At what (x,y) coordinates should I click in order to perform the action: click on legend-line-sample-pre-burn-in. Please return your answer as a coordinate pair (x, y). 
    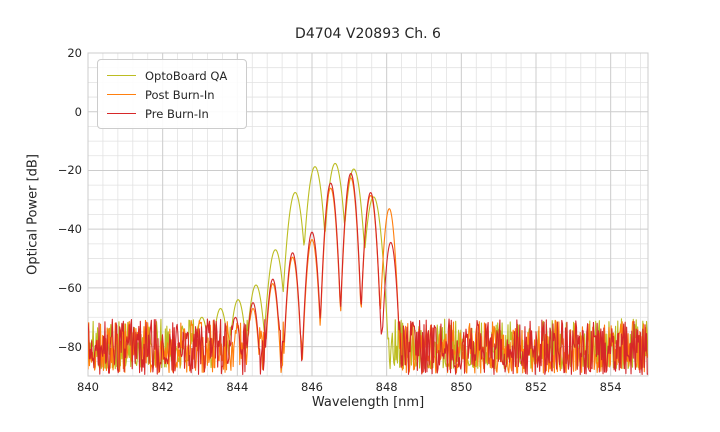
    Looking at the image, I should click on (121, 113).